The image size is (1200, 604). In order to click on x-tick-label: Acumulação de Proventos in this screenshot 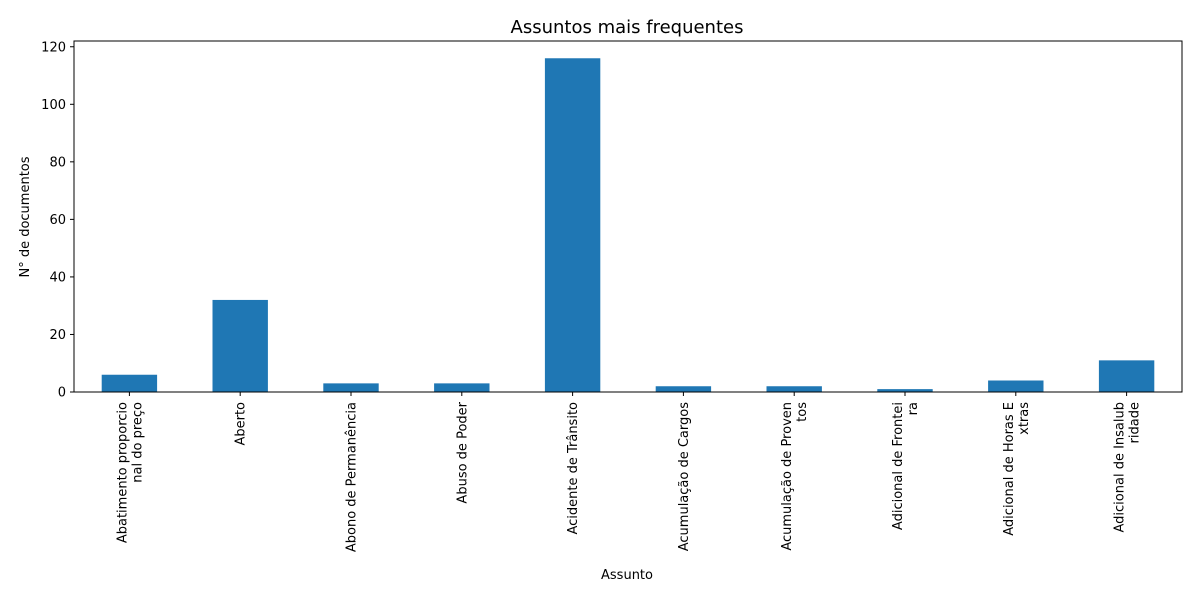, I will do `click(795, 476)`.